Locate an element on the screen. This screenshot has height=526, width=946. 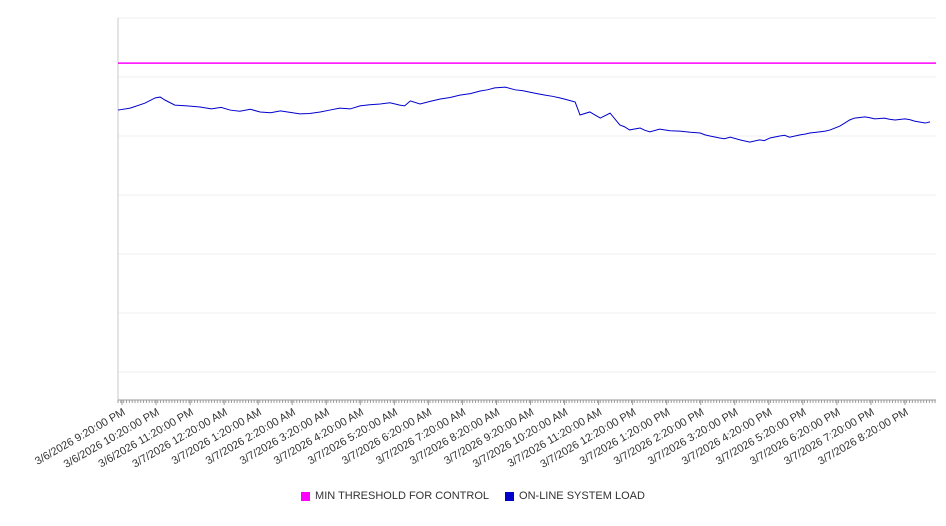
legend-swatch-load-icon is located at coordinates (510, 496).